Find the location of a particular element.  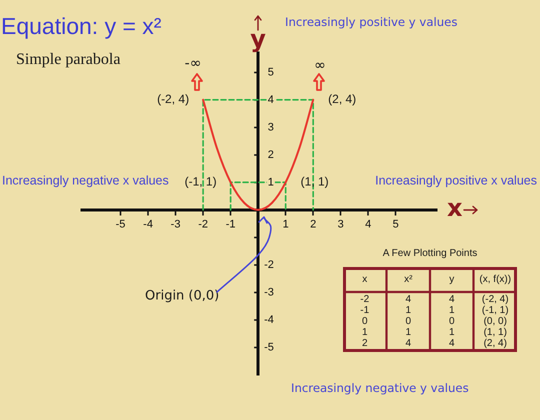

text: y is located at coordinates (452, 280).